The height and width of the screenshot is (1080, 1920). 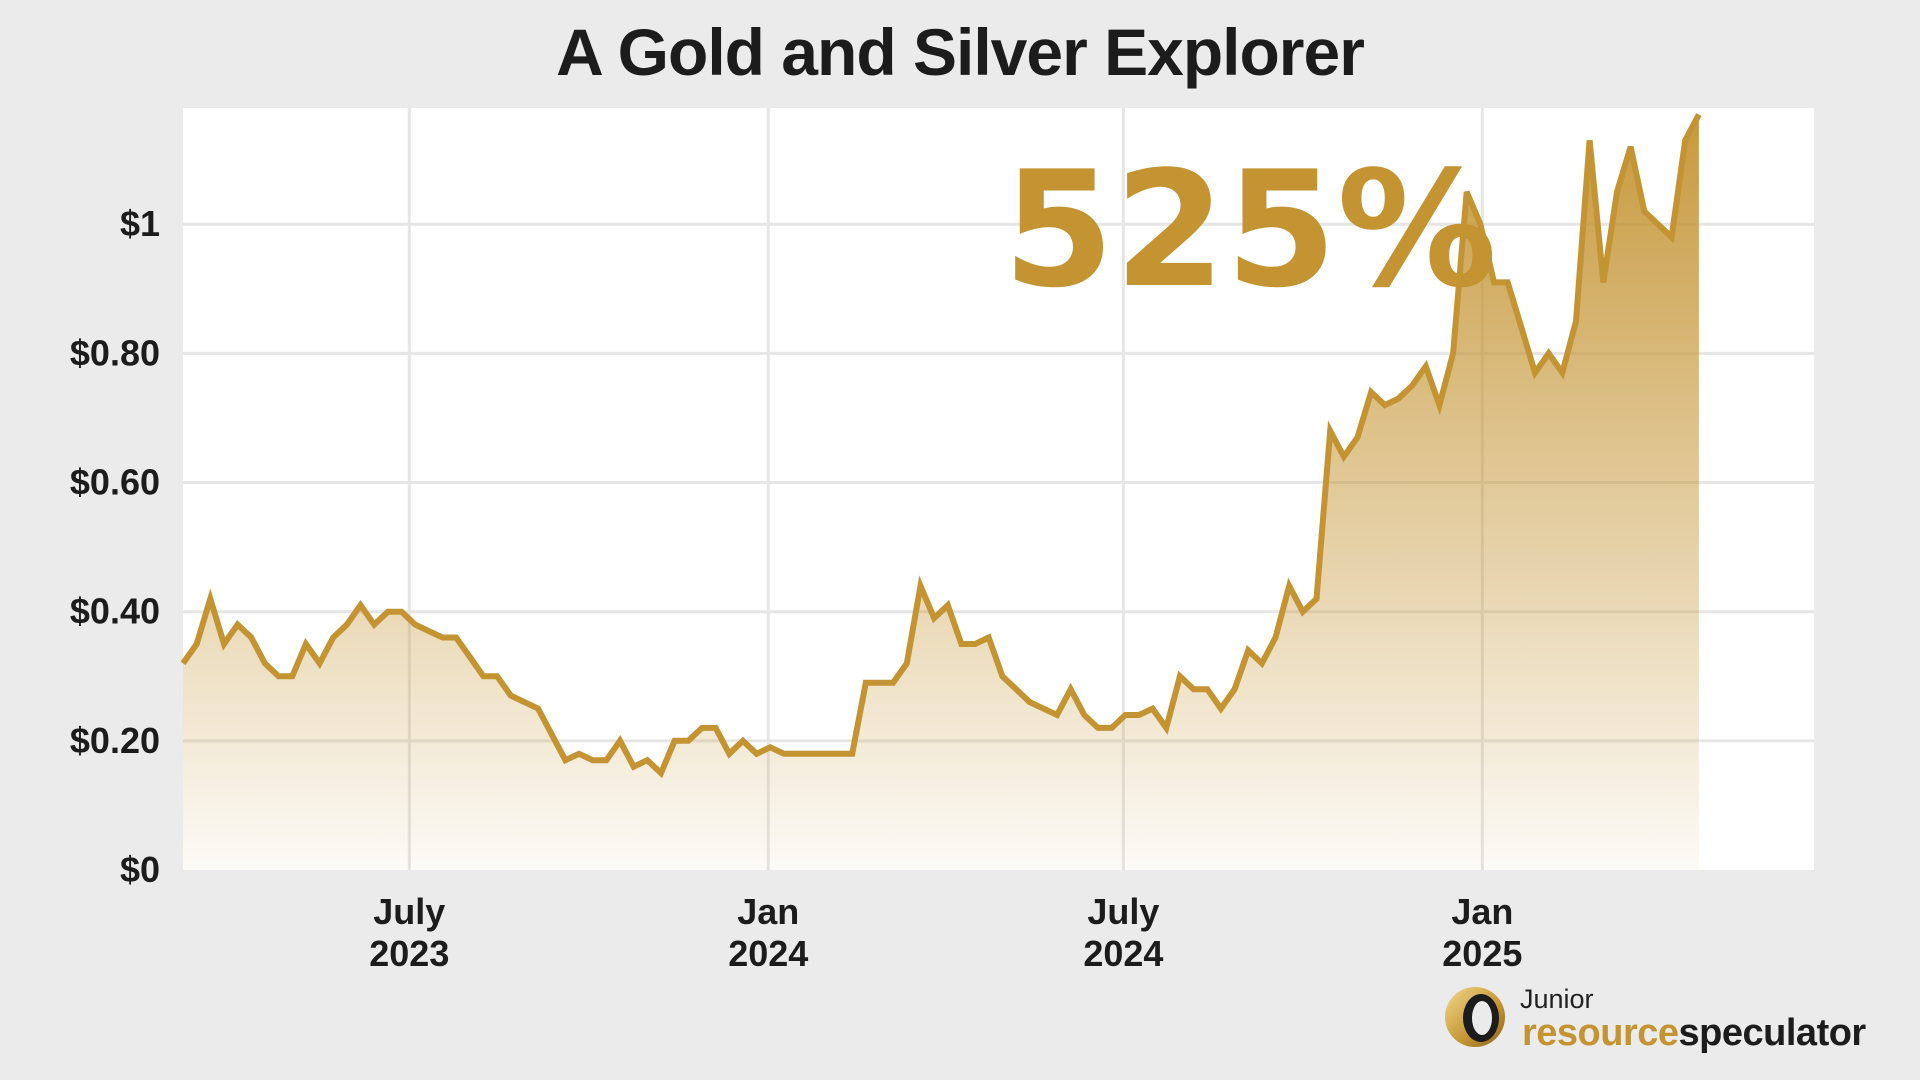 I want to click on x-tick-label-0-year: 2023, so click(x=409, y=953).